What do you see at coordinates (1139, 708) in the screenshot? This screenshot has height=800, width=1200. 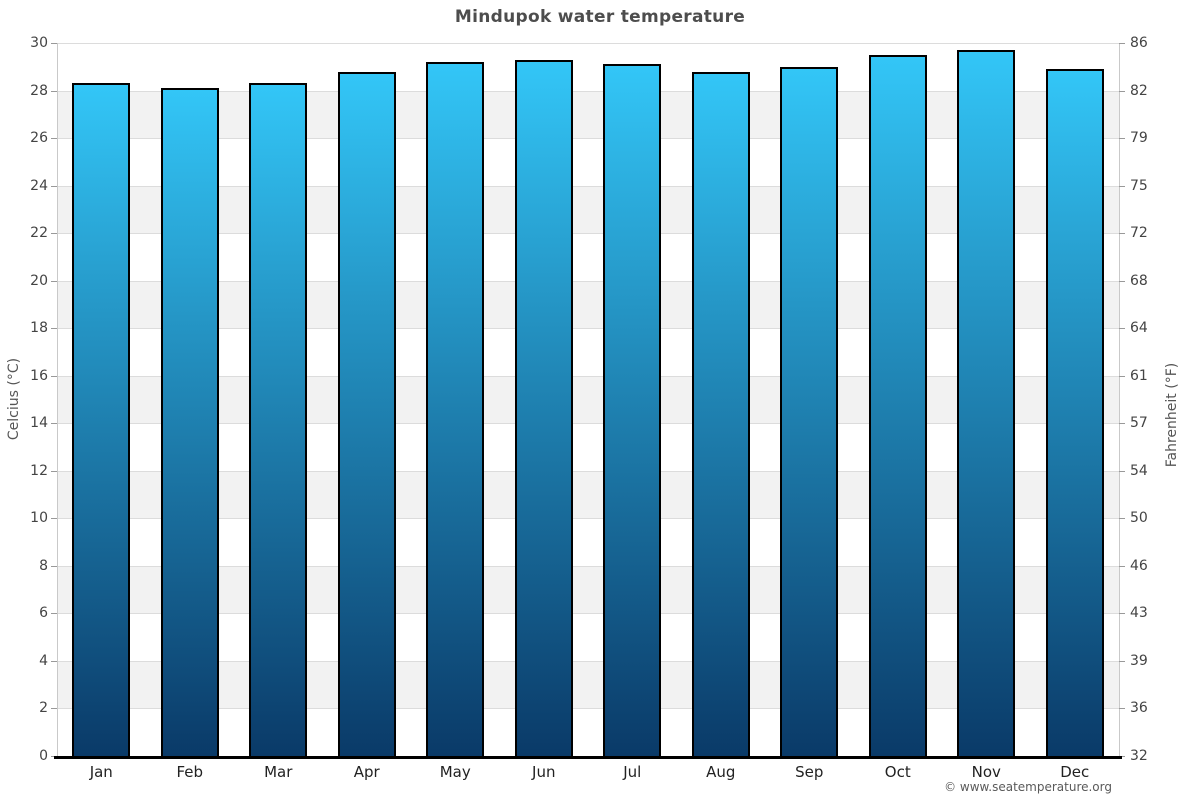 I see `y-tick-label-fahrenheit: 36` at bounding box center [1139, 708].